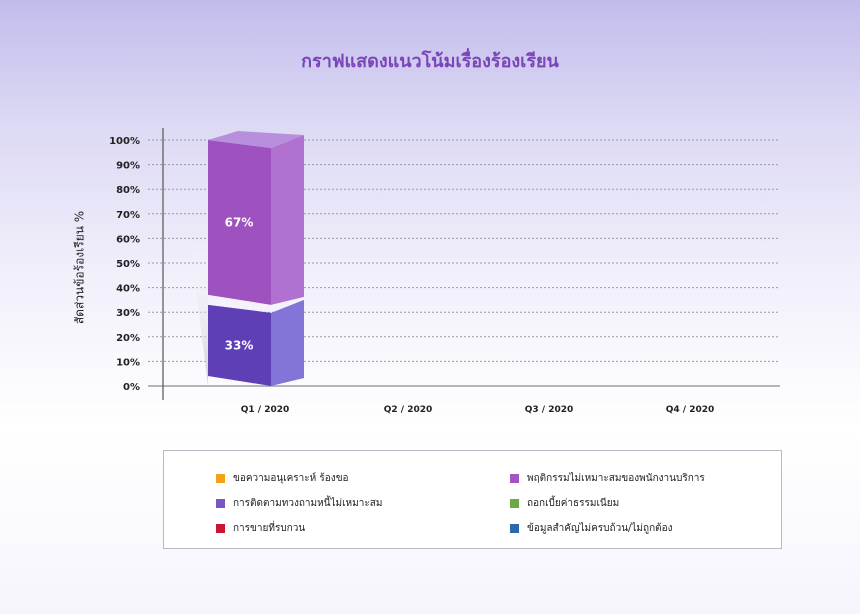  Describe the element at coordinates (690, 410) in the screenshot. I see `x-tick-label: Q4 / 2020` at that location.